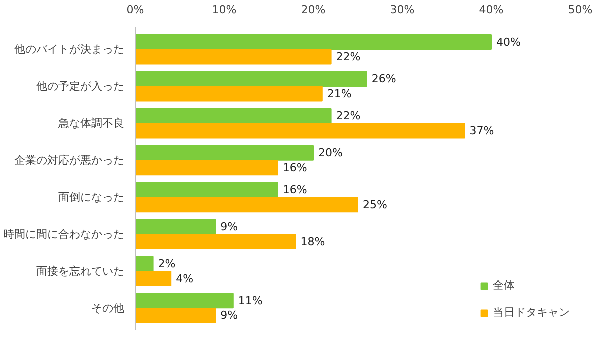 This screenshot has width=605, height=339. I want to click on x-tick-label: 0%, so click(135, 10).